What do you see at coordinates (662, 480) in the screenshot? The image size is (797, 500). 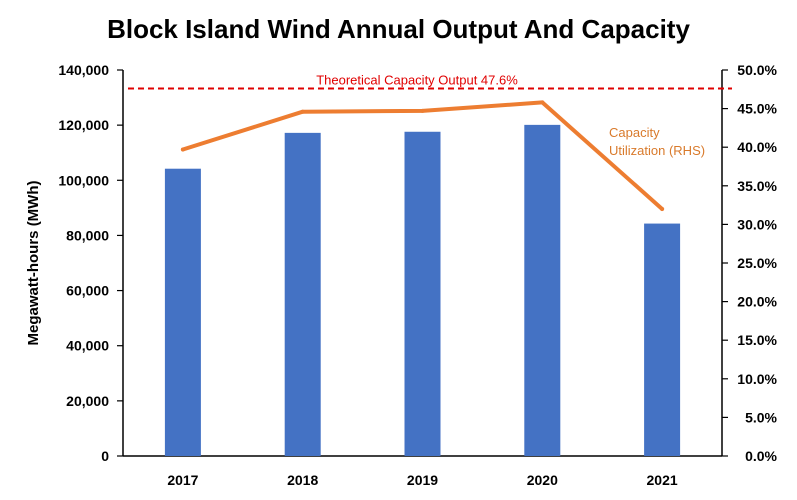 I see `x-tick-label: 2021` at bounding box center [662, 480].